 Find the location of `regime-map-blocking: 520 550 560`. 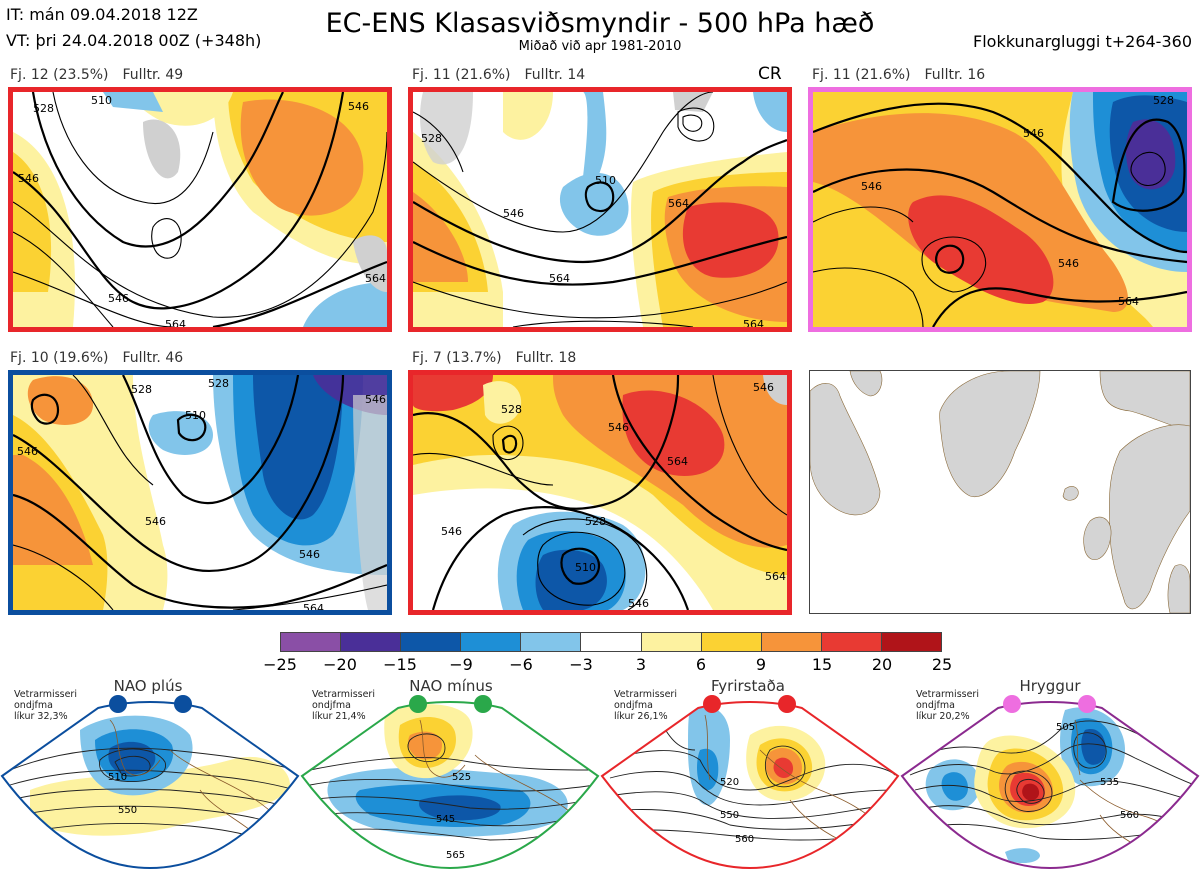

regime-map-blocking: 520 550 560 is located at coordinates (750, 782).